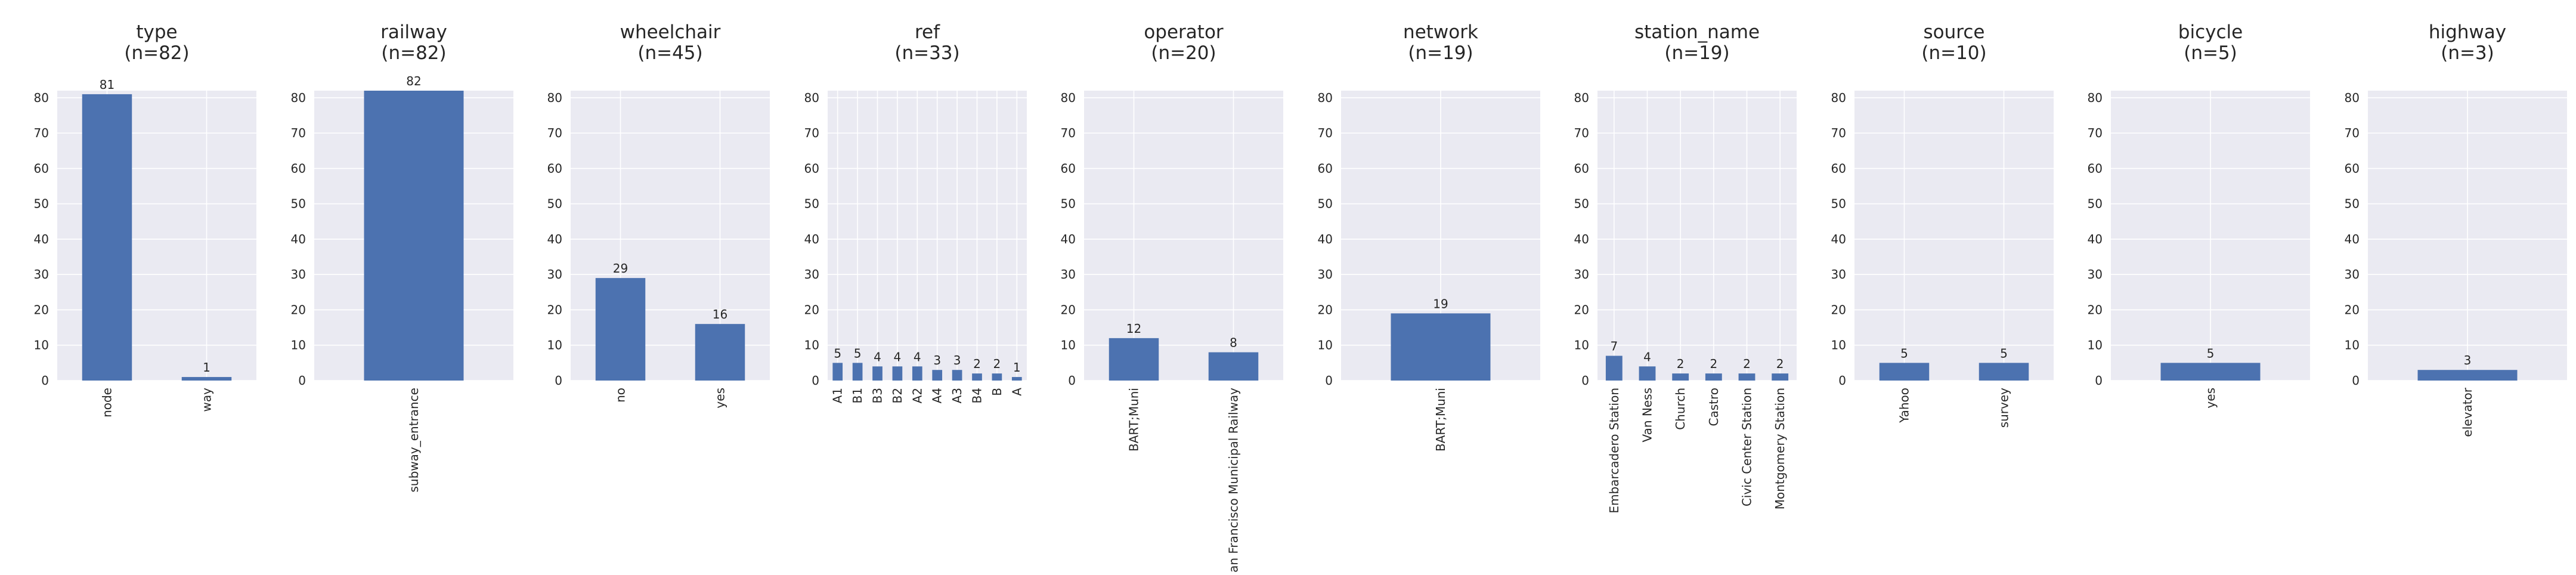 The image size is (2576, 575). I want to click on subplot-title: (n=3), so click(2468, 53).